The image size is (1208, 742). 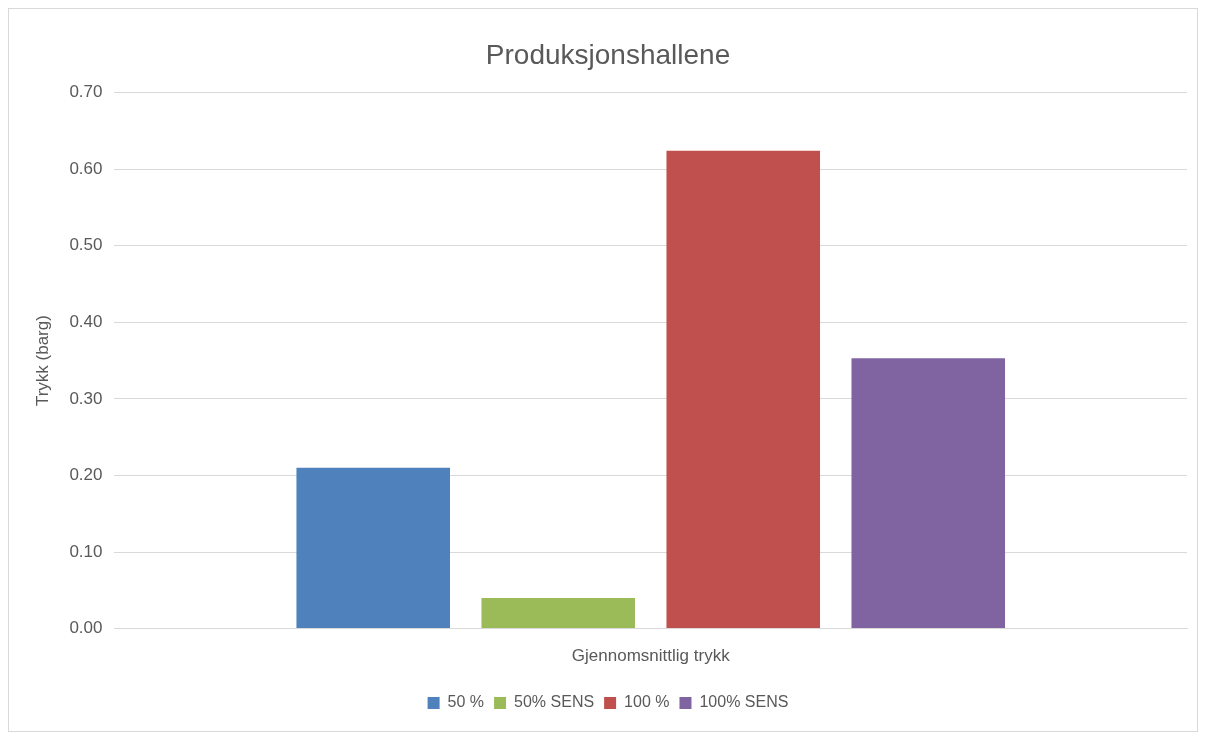 I want to click on y-tick-label: 0.20, so click(x=86, y=475).